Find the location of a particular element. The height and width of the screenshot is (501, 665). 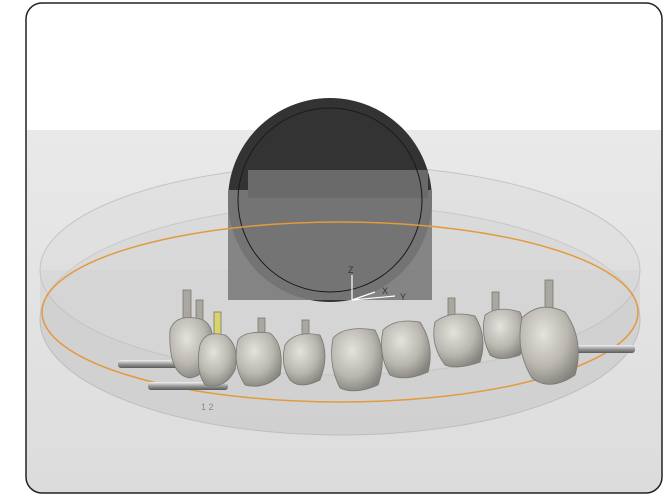

tool-slot is located at coordinates (338, 184).